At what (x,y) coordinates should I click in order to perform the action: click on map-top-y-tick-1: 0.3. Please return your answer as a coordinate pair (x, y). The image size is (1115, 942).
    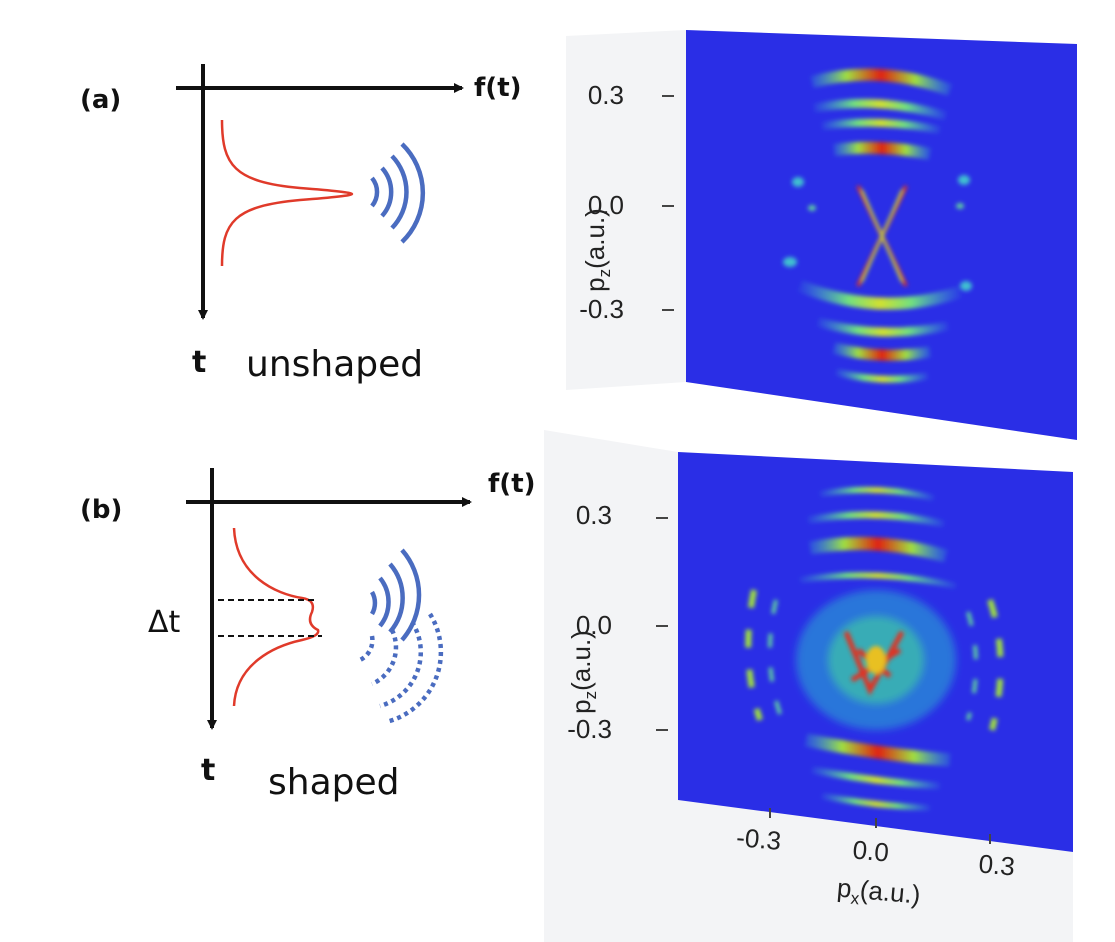
    Looking at the image, I should click on (606, 95).